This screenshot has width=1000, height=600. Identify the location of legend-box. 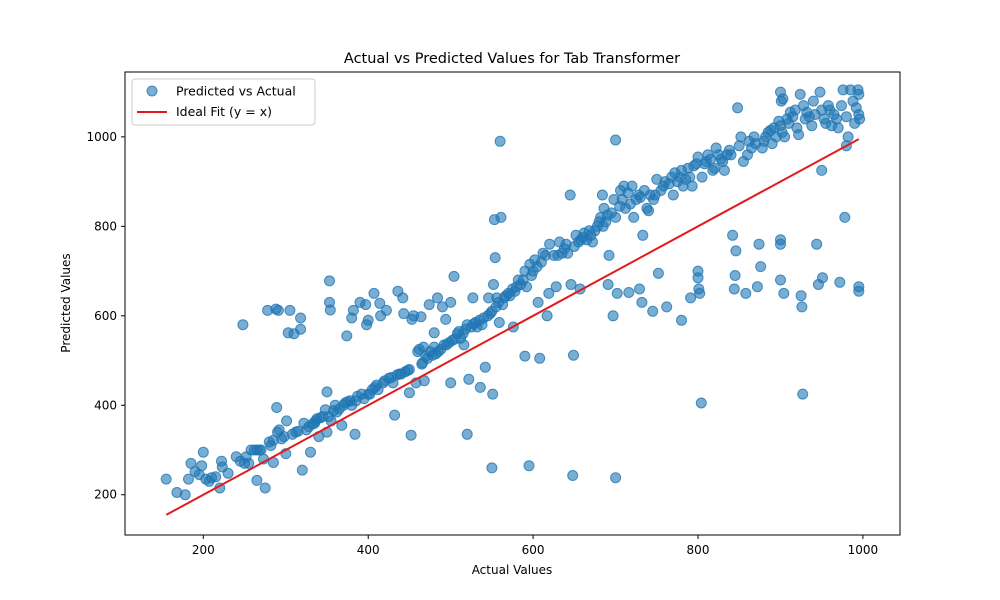
(223, 102).